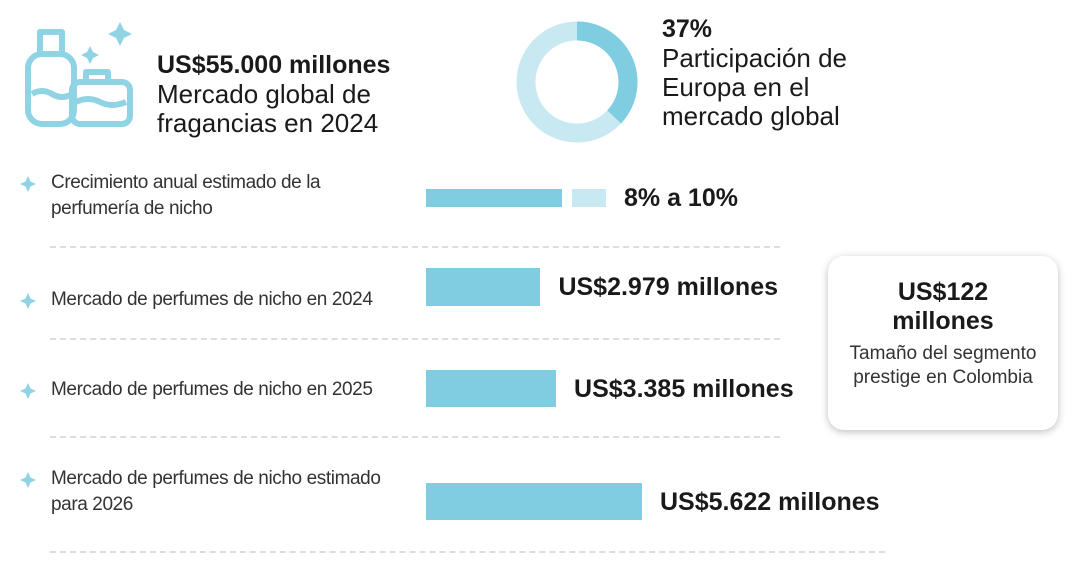 This screenshot has width=1080, height=567. I want to click on callout-text: Tamaño del segmento prestige en Colombia, so click(943, 365).